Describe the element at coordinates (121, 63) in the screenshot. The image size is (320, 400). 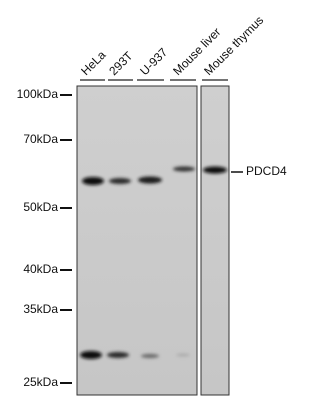
I see `lane-label: 293T` at that location.